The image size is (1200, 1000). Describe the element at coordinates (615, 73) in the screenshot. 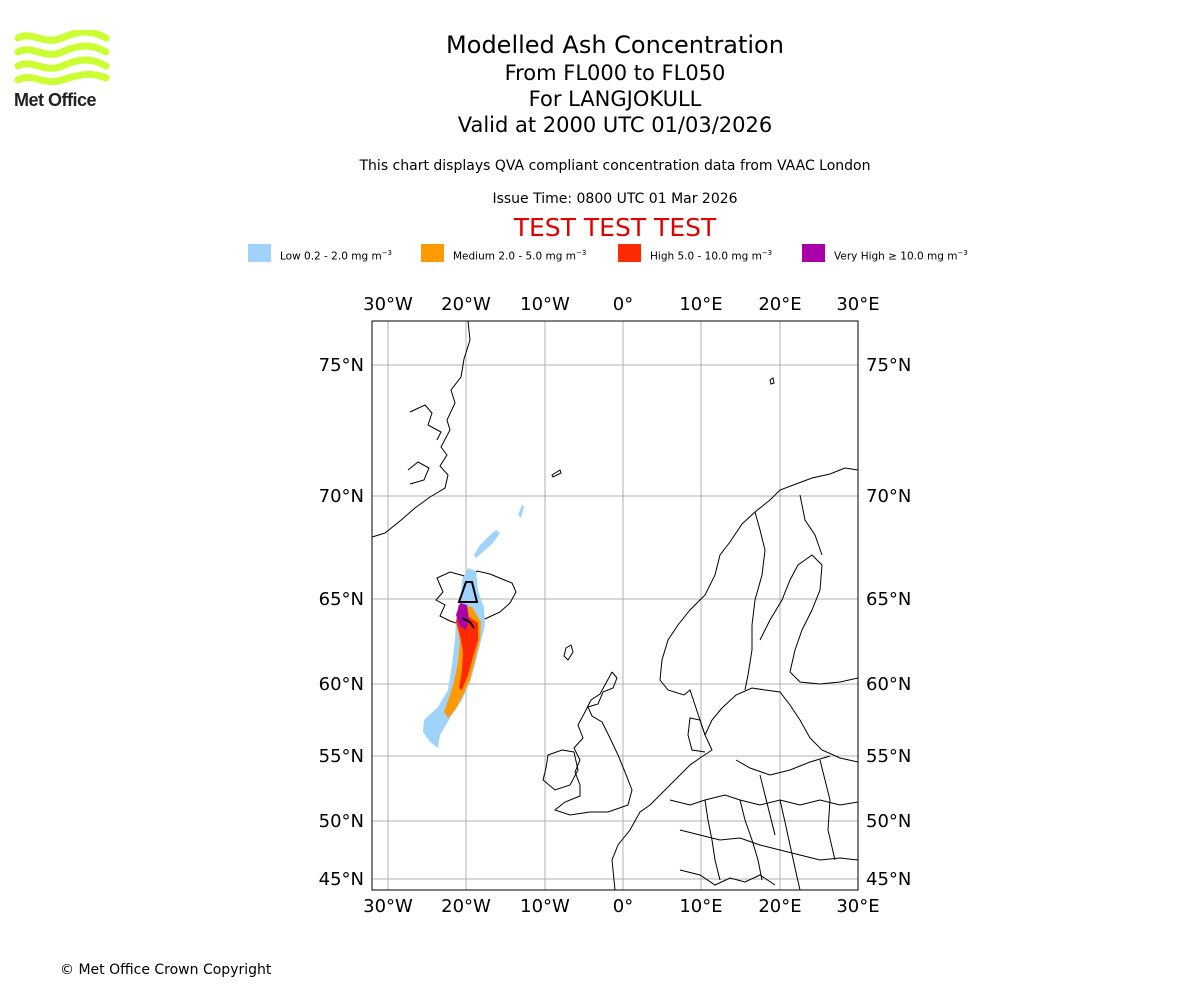

I see `title-line-2: From FL000 to FL050` at that location.